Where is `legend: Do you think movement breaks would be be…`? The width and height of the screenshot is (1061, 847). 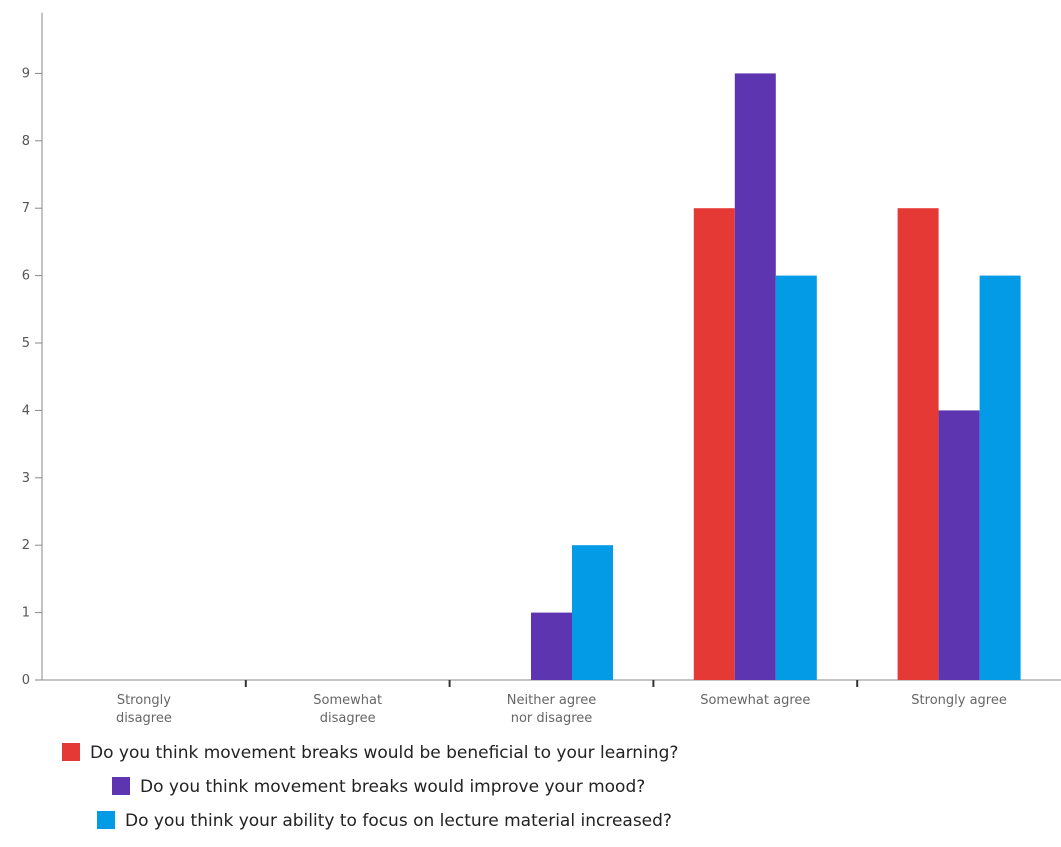
legend: Do you think movement breaks would be be… is located at coordinates (370, 787).